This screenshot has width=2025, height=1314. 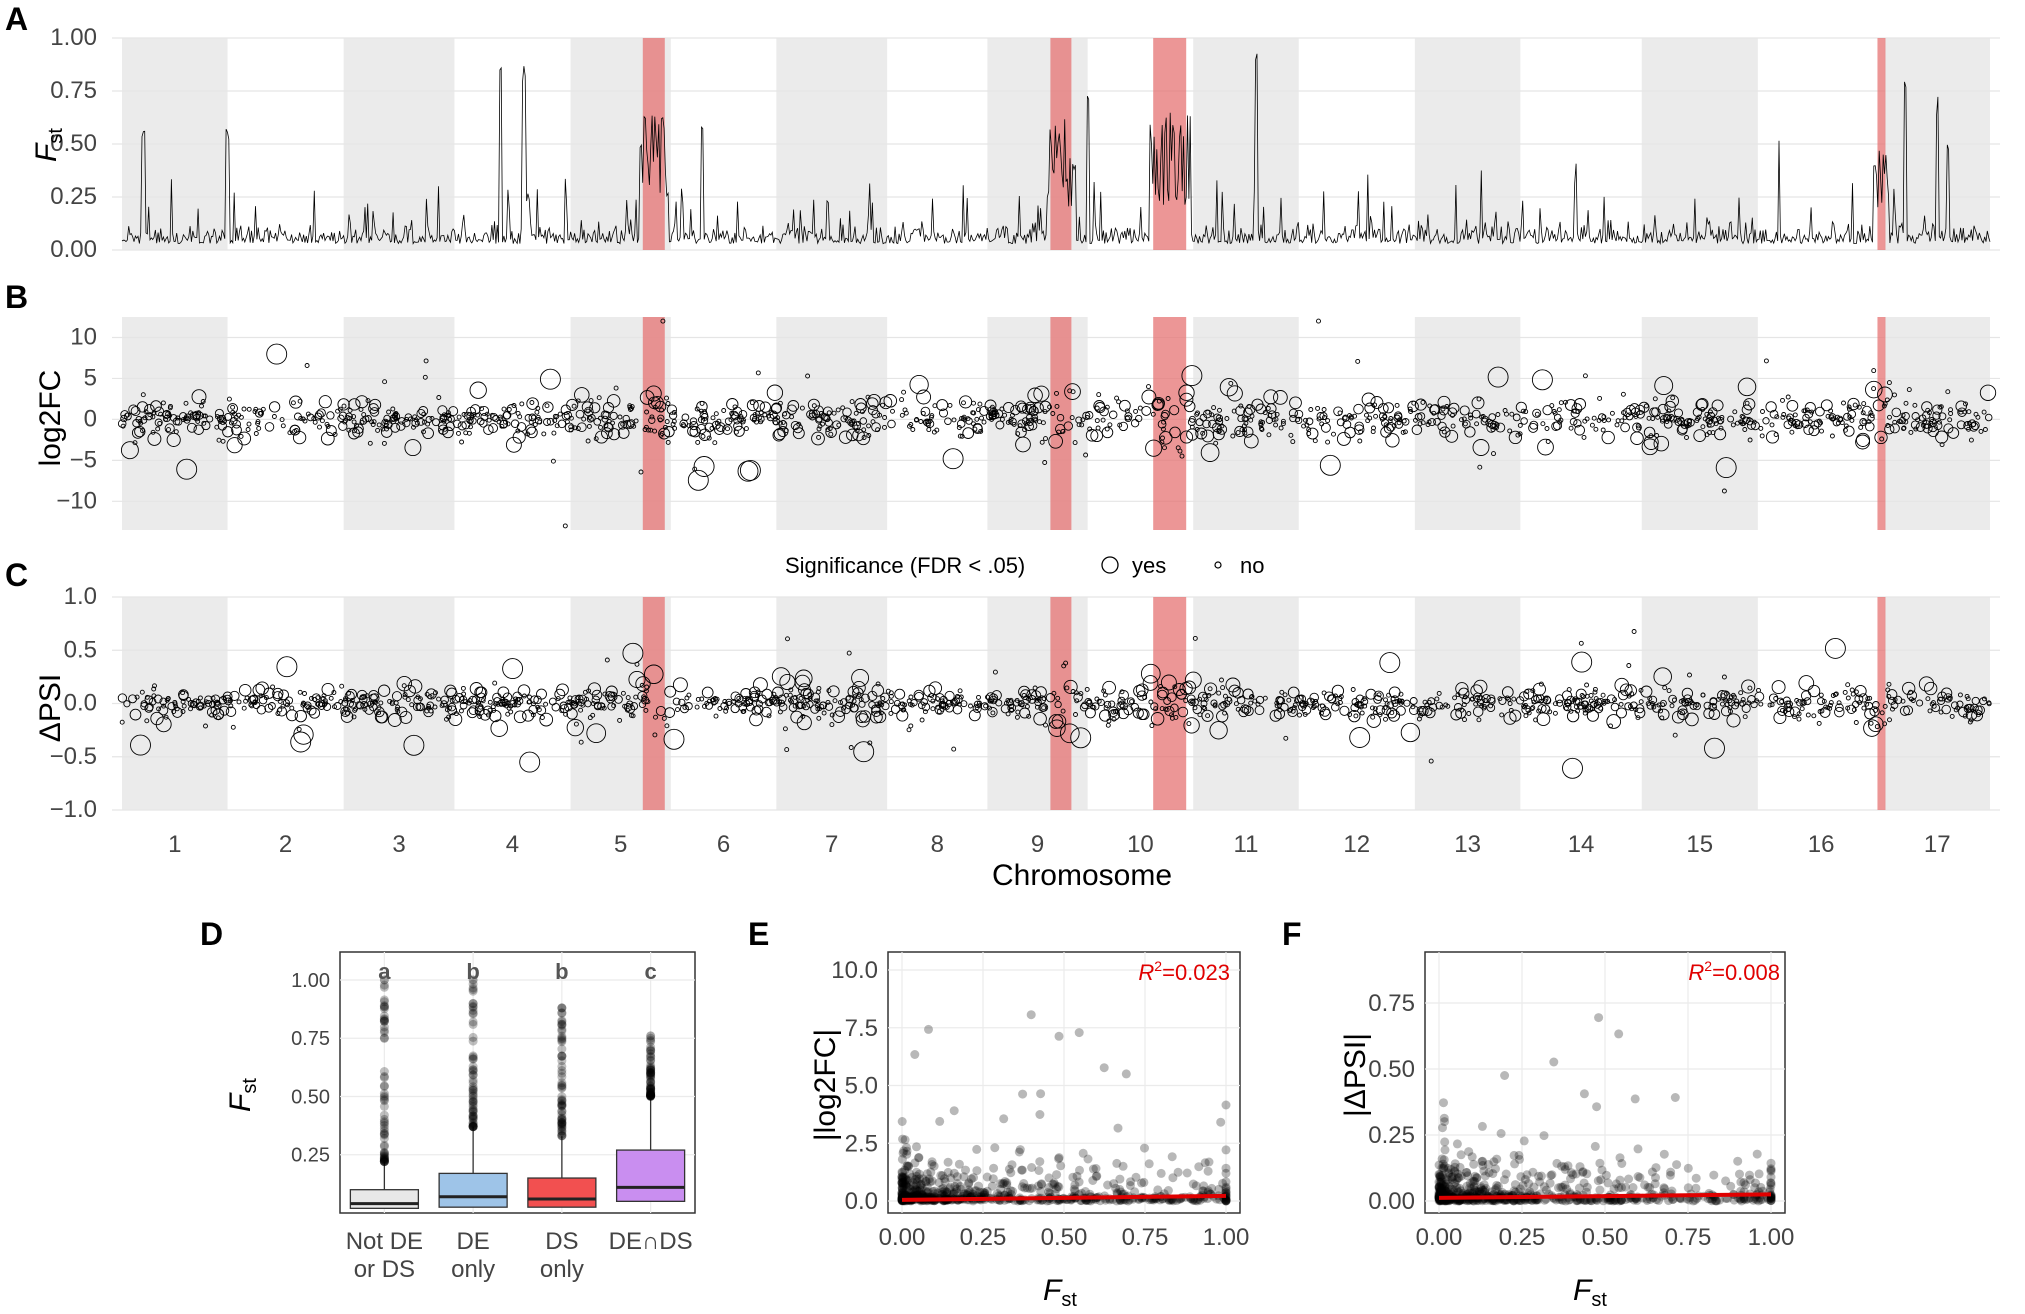 What do you see at coordinates (16, 297) in the screenshot?
I see `panel-label-b: B` at bounding box center [16, 297].